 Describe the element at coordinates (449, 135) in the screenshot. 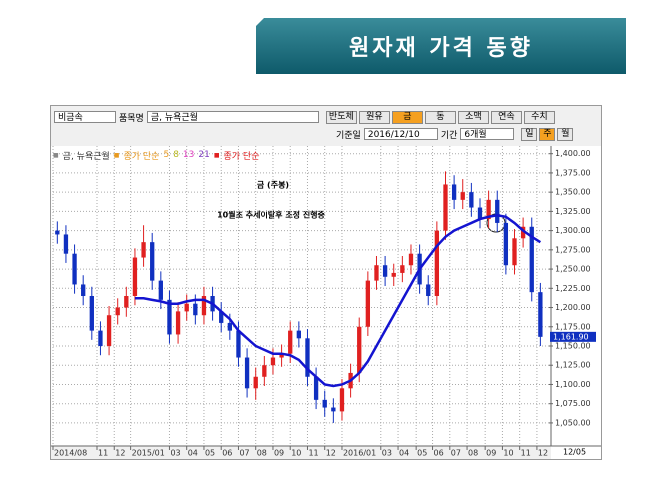

I see `period-label: 기간` at that location.